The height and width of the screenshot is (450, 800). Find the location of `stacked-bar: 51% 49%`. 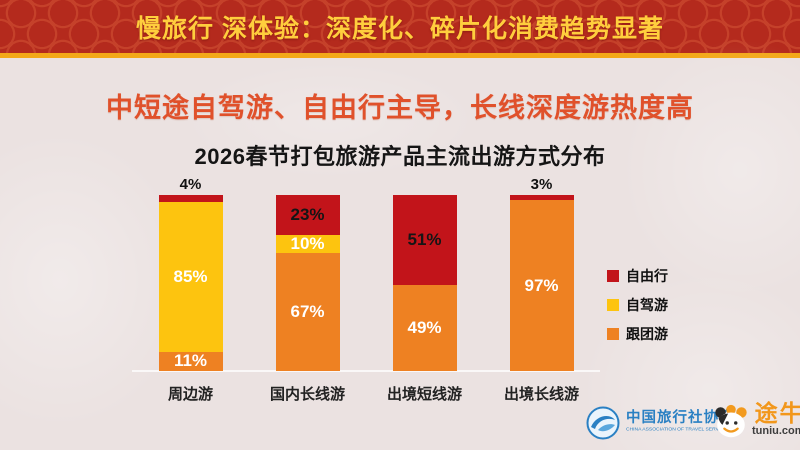

stacked-bar: 51% 49% is located at coordinates (424, 283).